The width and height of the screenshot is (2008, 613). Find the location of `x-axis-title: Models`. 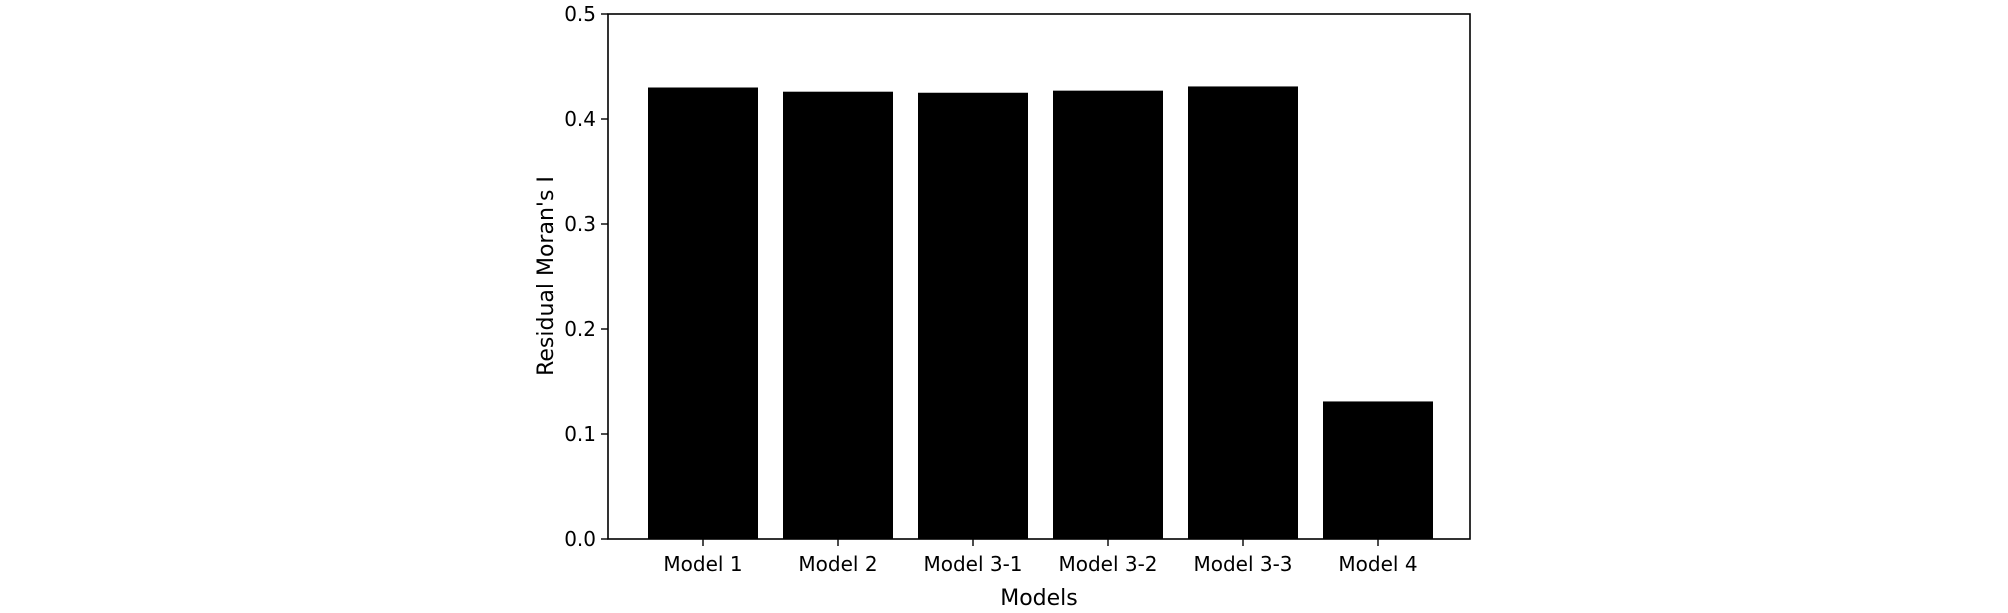

x-axis-title: Models is located at coordinates (1039, 598).